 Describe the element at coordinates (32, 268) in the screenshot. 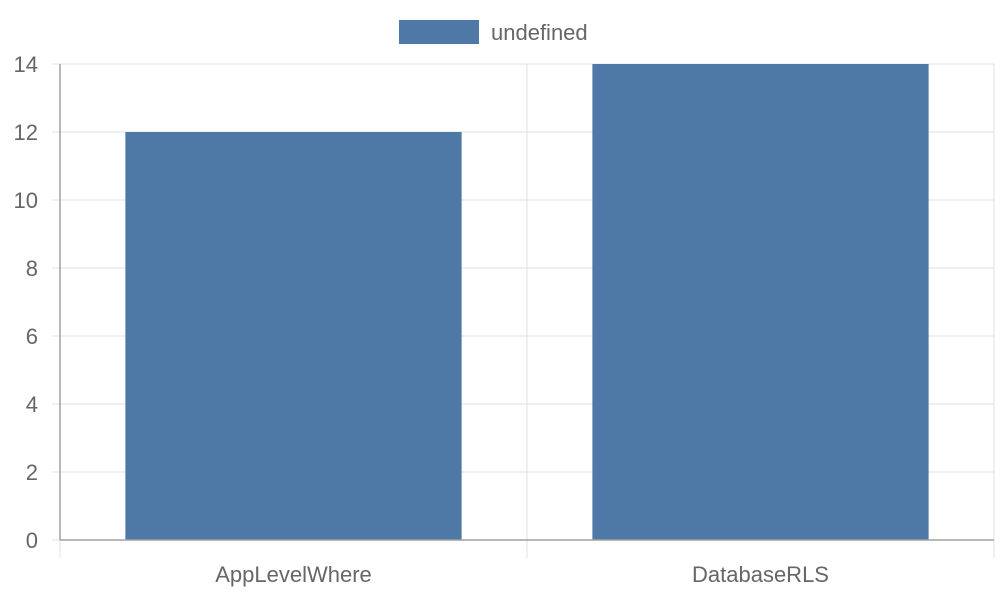

I see `y-tick-label: 8` at that location.